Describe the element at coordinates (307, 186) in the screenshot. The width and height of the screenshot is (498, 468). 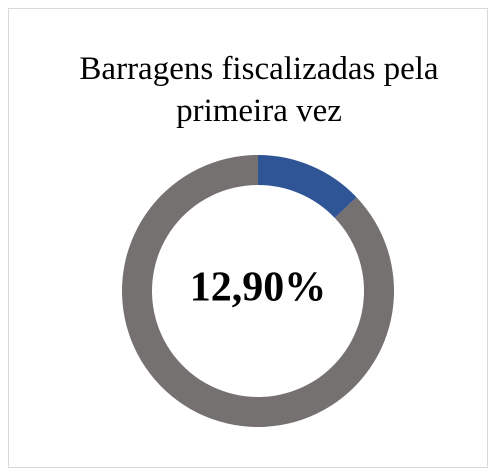
I see `donut-slice` at that location.